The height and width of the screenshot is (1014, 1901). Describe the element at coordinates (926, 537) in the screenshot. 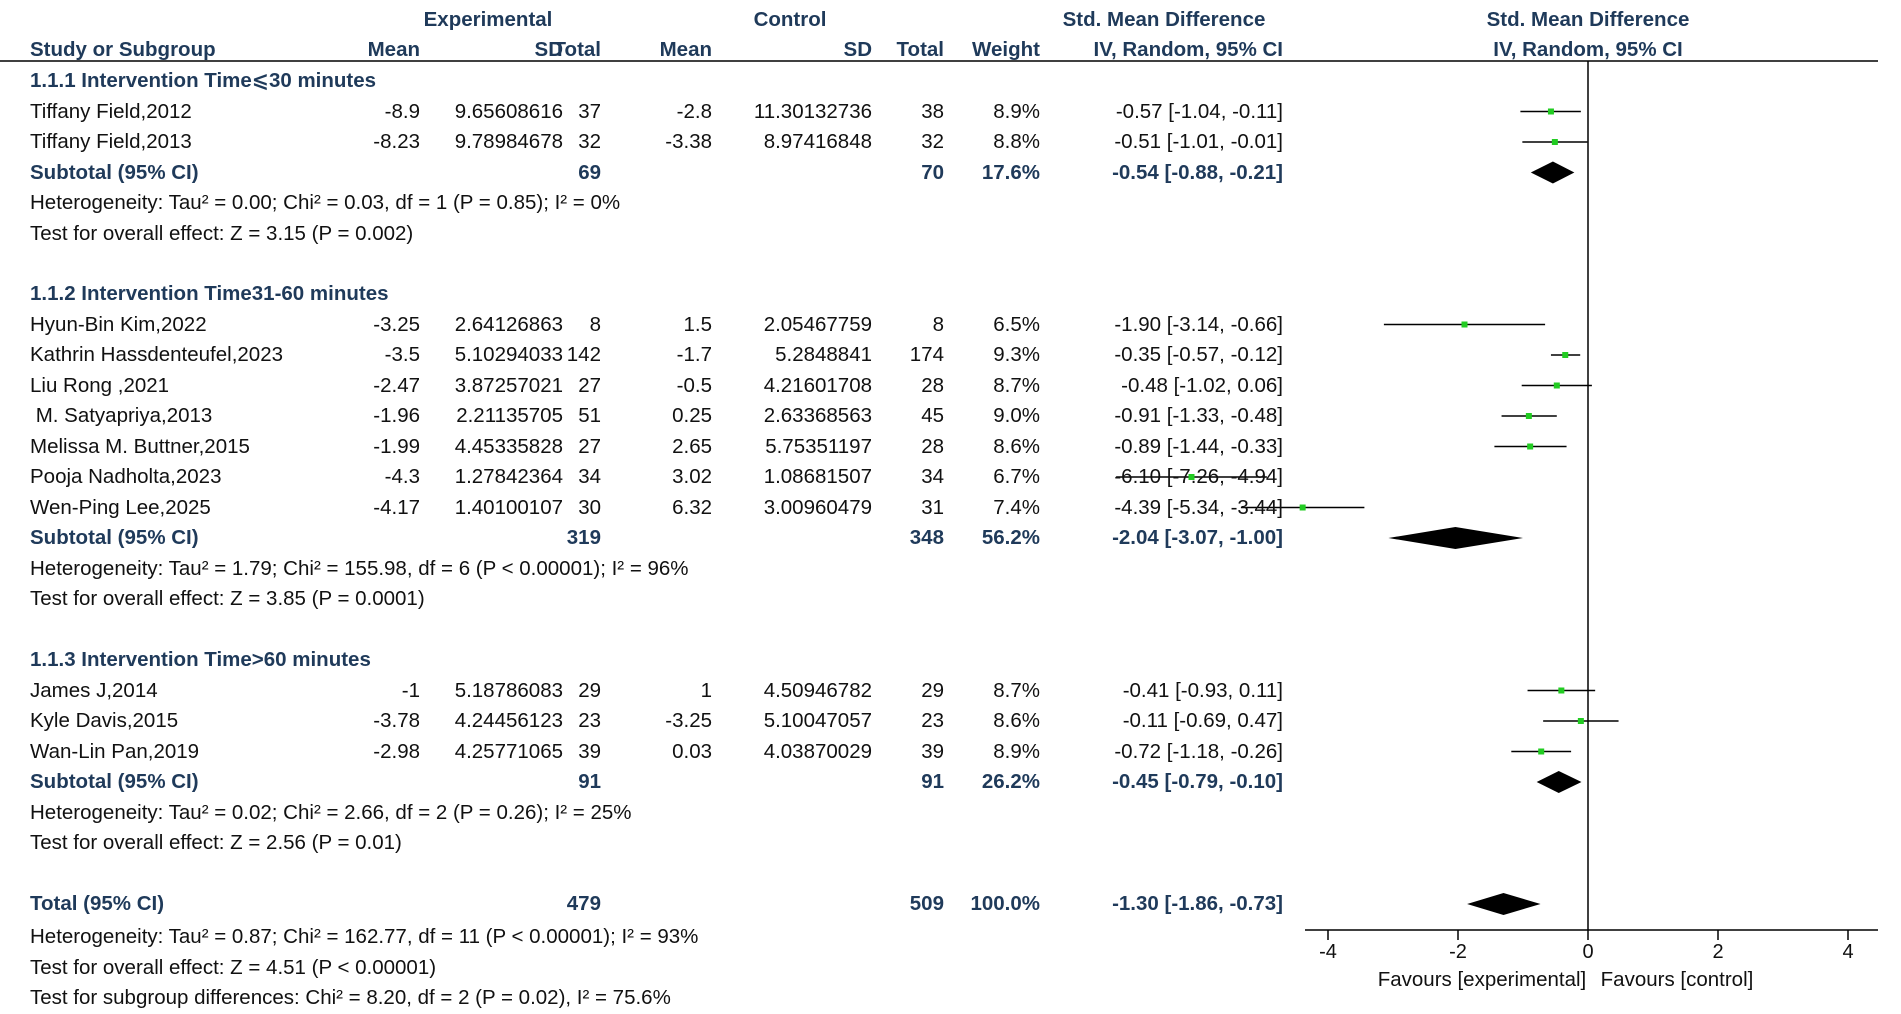

I see `subtotal-n-c: 348` at that location.